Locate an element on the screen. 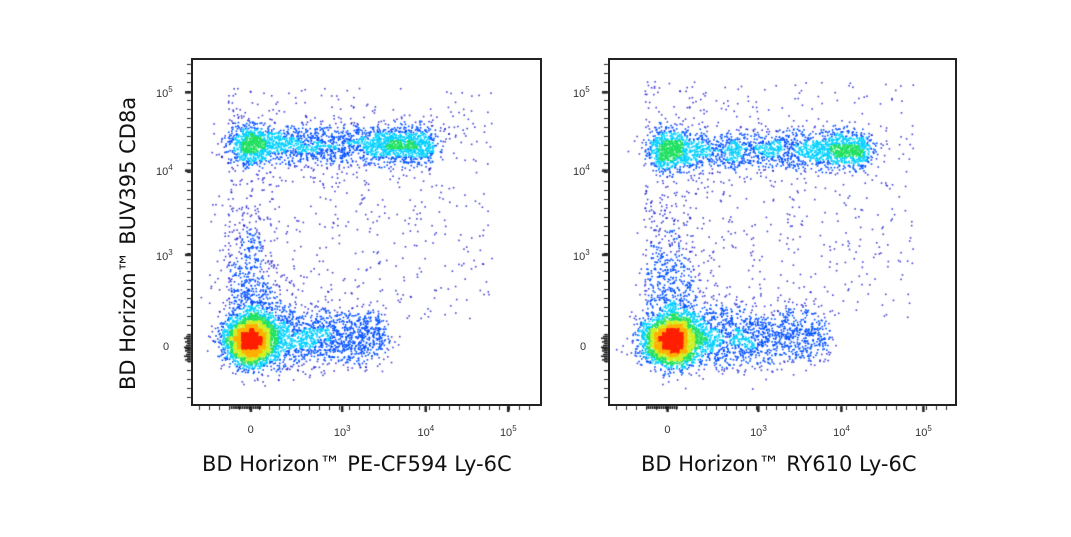 This screenshot has width=1071, height=537. y-axis-label: BD Horizon™ BUV395 CD8a is located at coordinates (128, 243).